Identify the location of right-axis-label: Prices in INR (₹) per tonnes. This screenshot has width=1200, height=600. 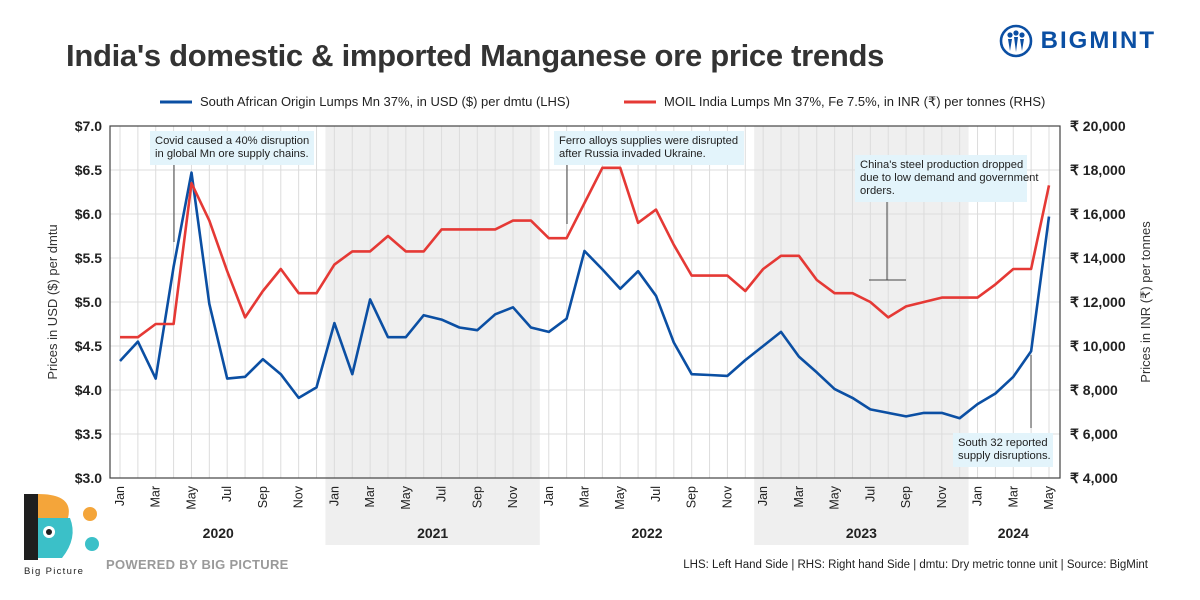
(1145, 302).